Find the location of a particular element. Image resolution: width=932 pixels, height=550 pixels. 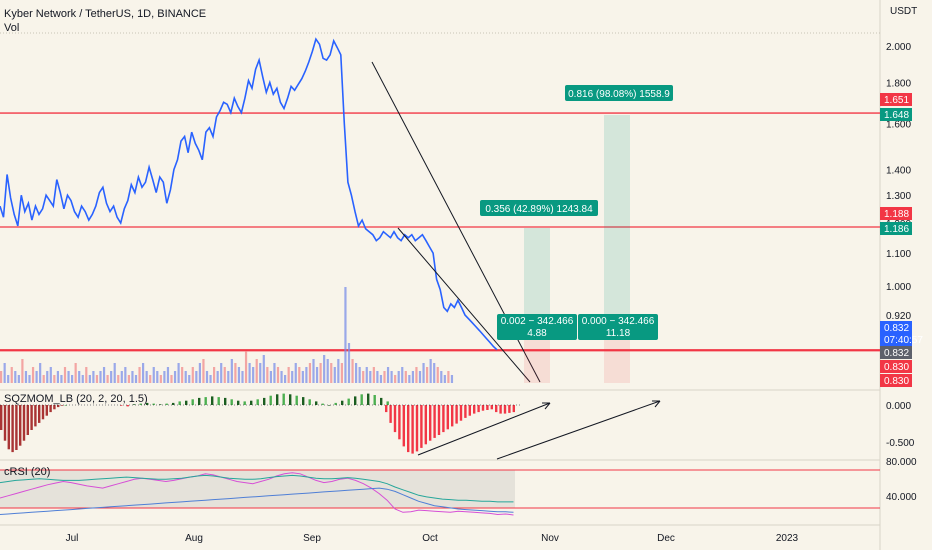

price-badge-label: 1.188 is located at coordinates (896, 214).